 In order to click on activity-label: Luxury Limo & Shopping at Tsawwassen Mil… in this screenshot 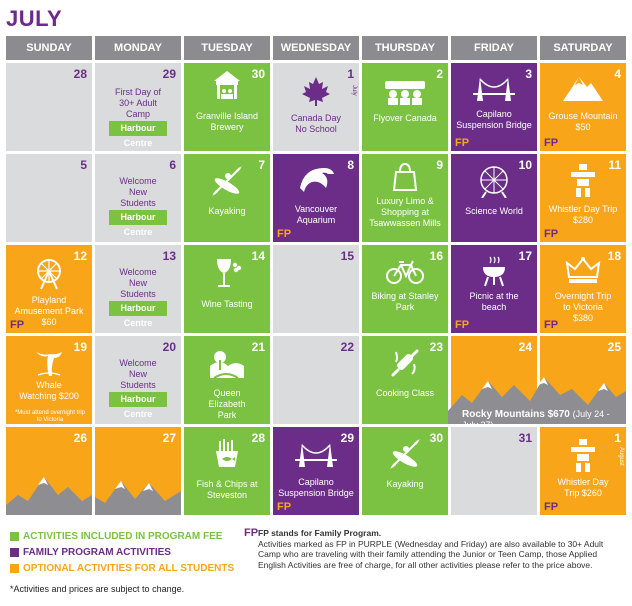, I will do `click(405, 212)`.